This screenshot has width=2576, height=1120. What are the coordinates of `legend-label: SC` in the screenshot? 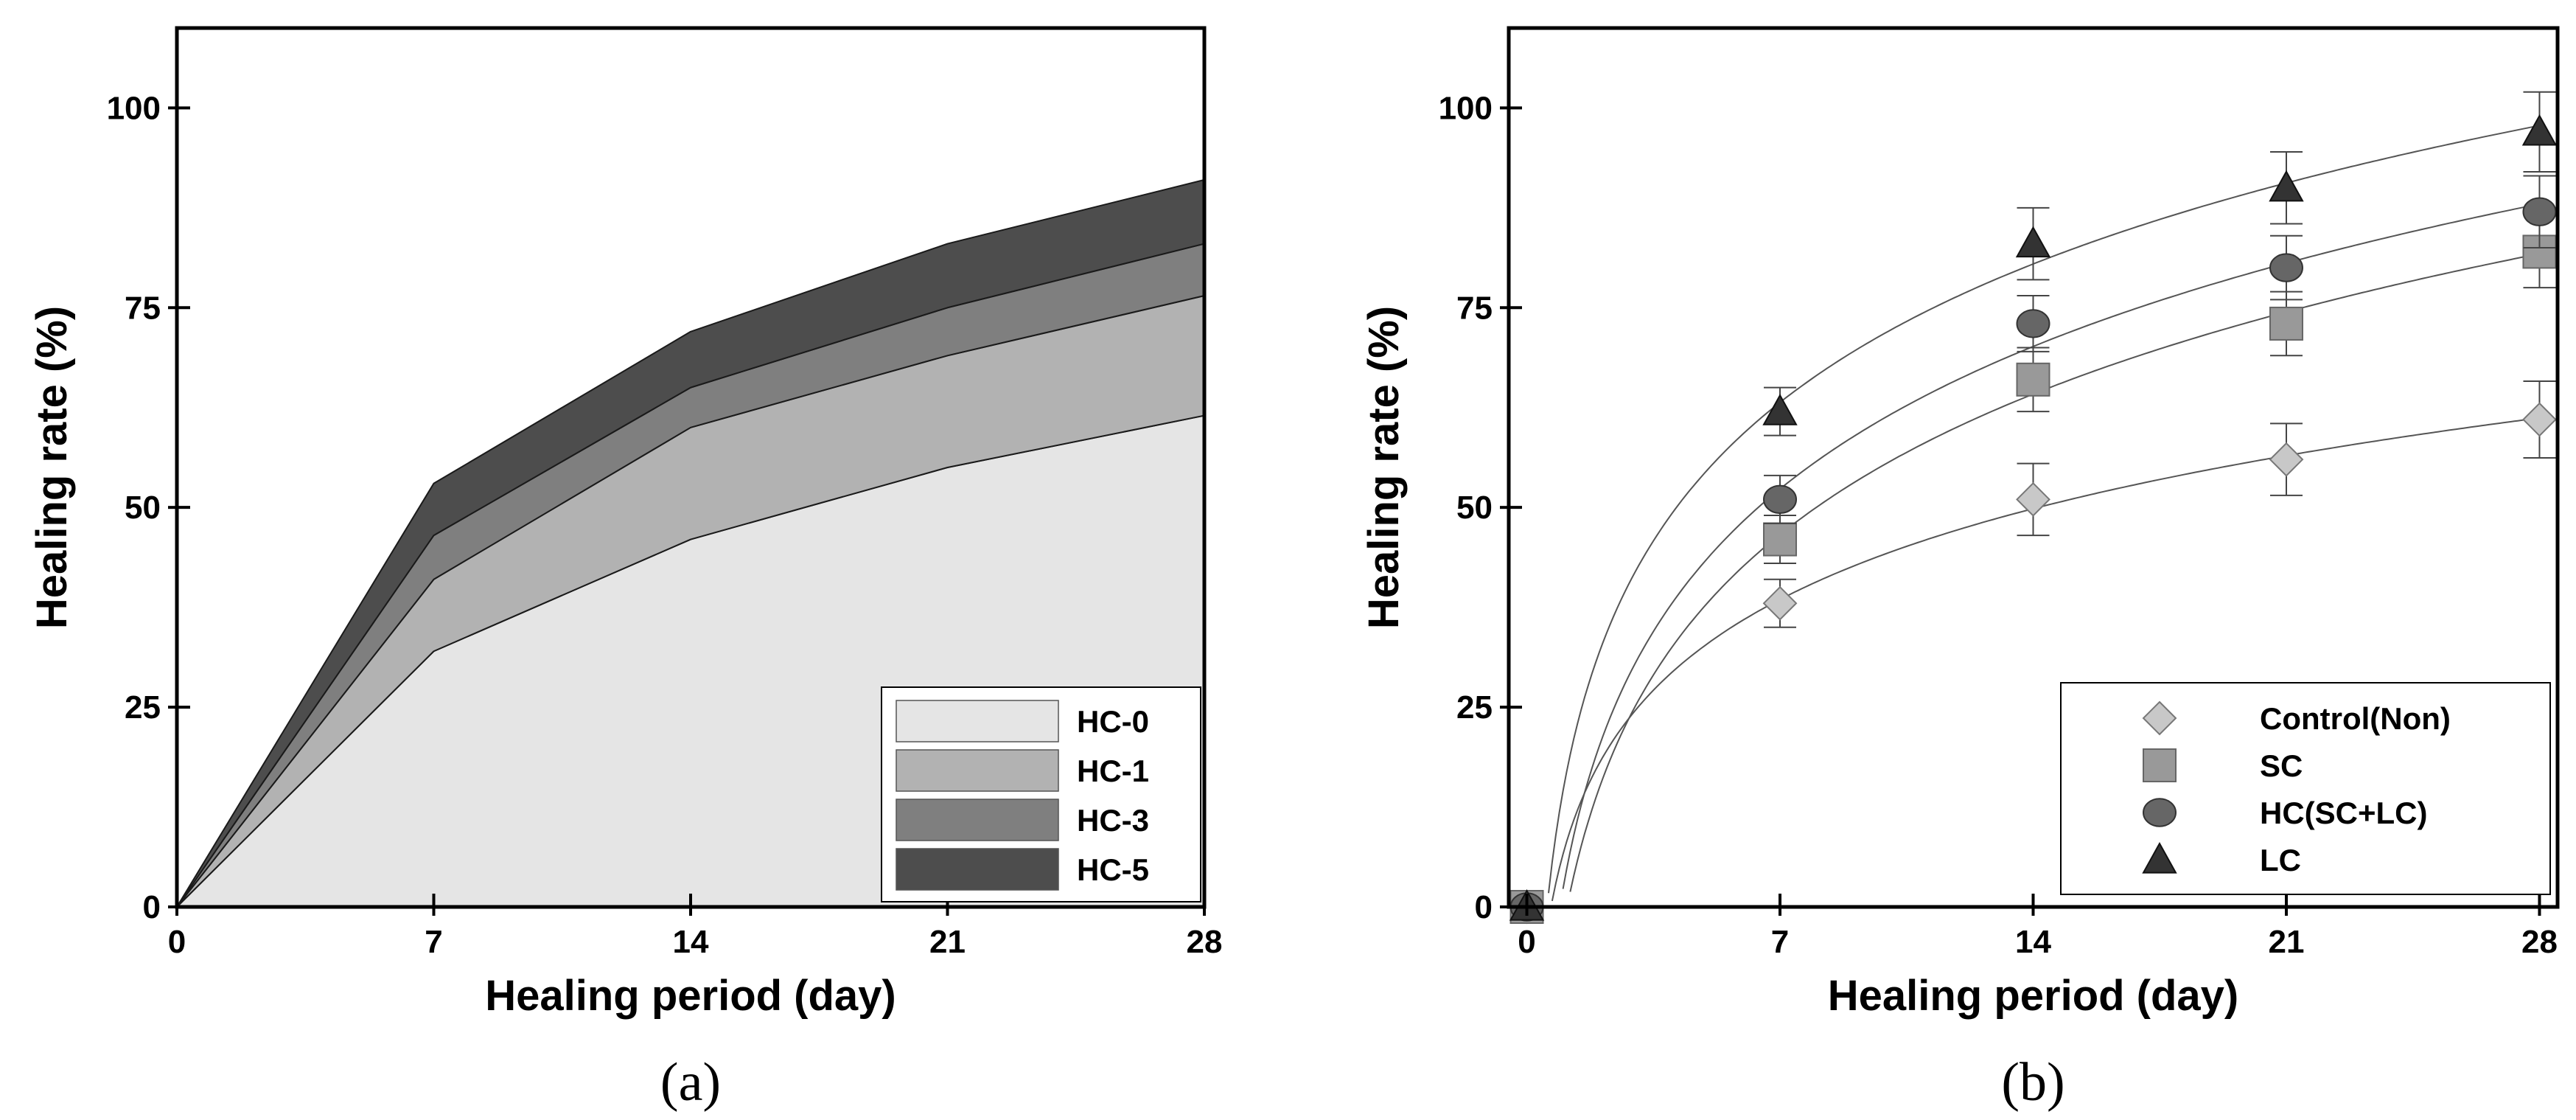 It's located at (2281, 765).